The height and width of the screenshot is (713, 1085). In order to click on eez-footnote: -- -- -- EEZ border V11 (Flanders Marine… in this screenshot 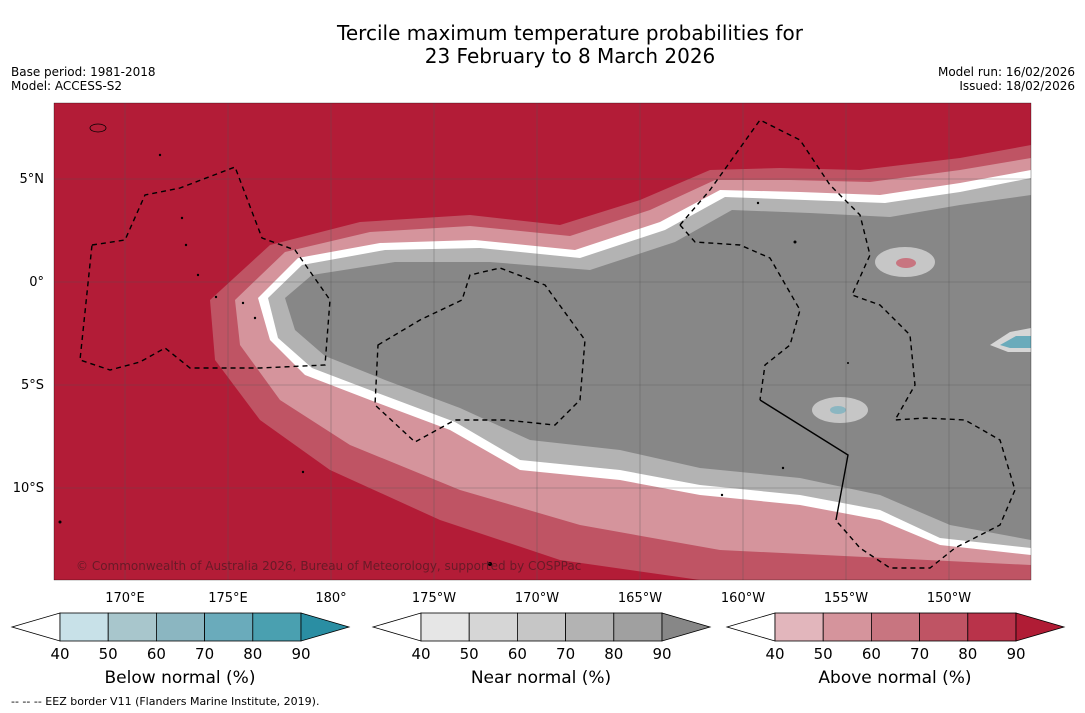, I will do `click(165, 701)`.